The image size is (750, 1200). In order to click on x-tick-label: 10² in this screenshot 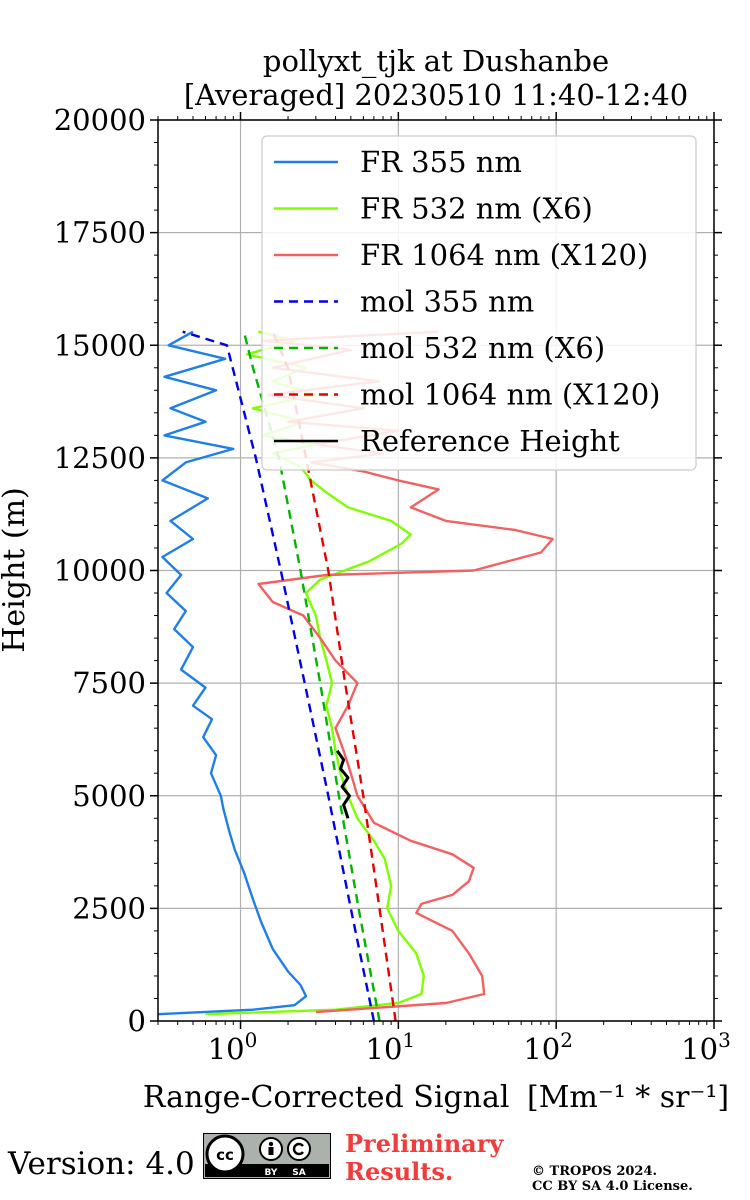, I will do `click(548, 1047)`.